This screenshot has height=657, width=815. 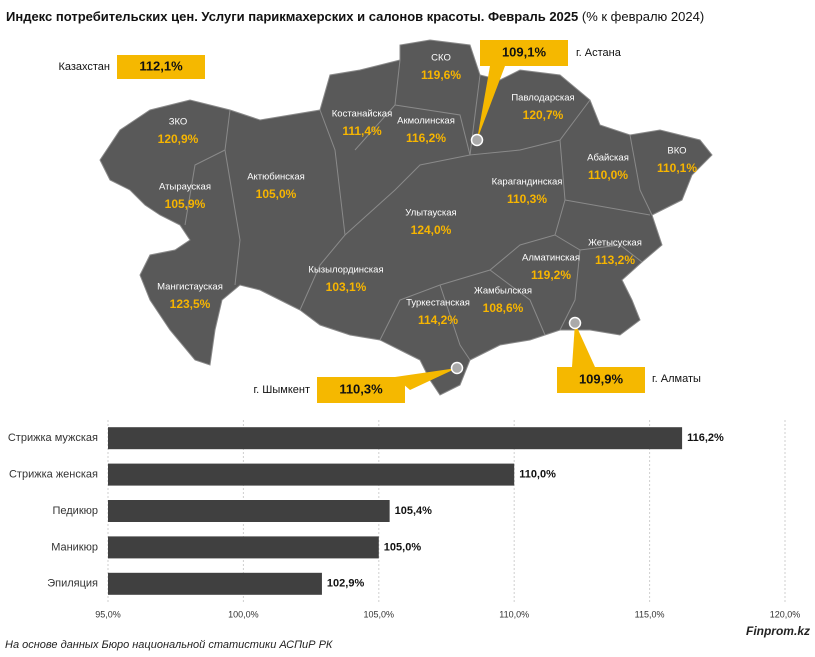 What do you see at coordinates (438, 303) in the screenshot?
I see `region-name: Туркестанская` at bounding box center [438, 303].